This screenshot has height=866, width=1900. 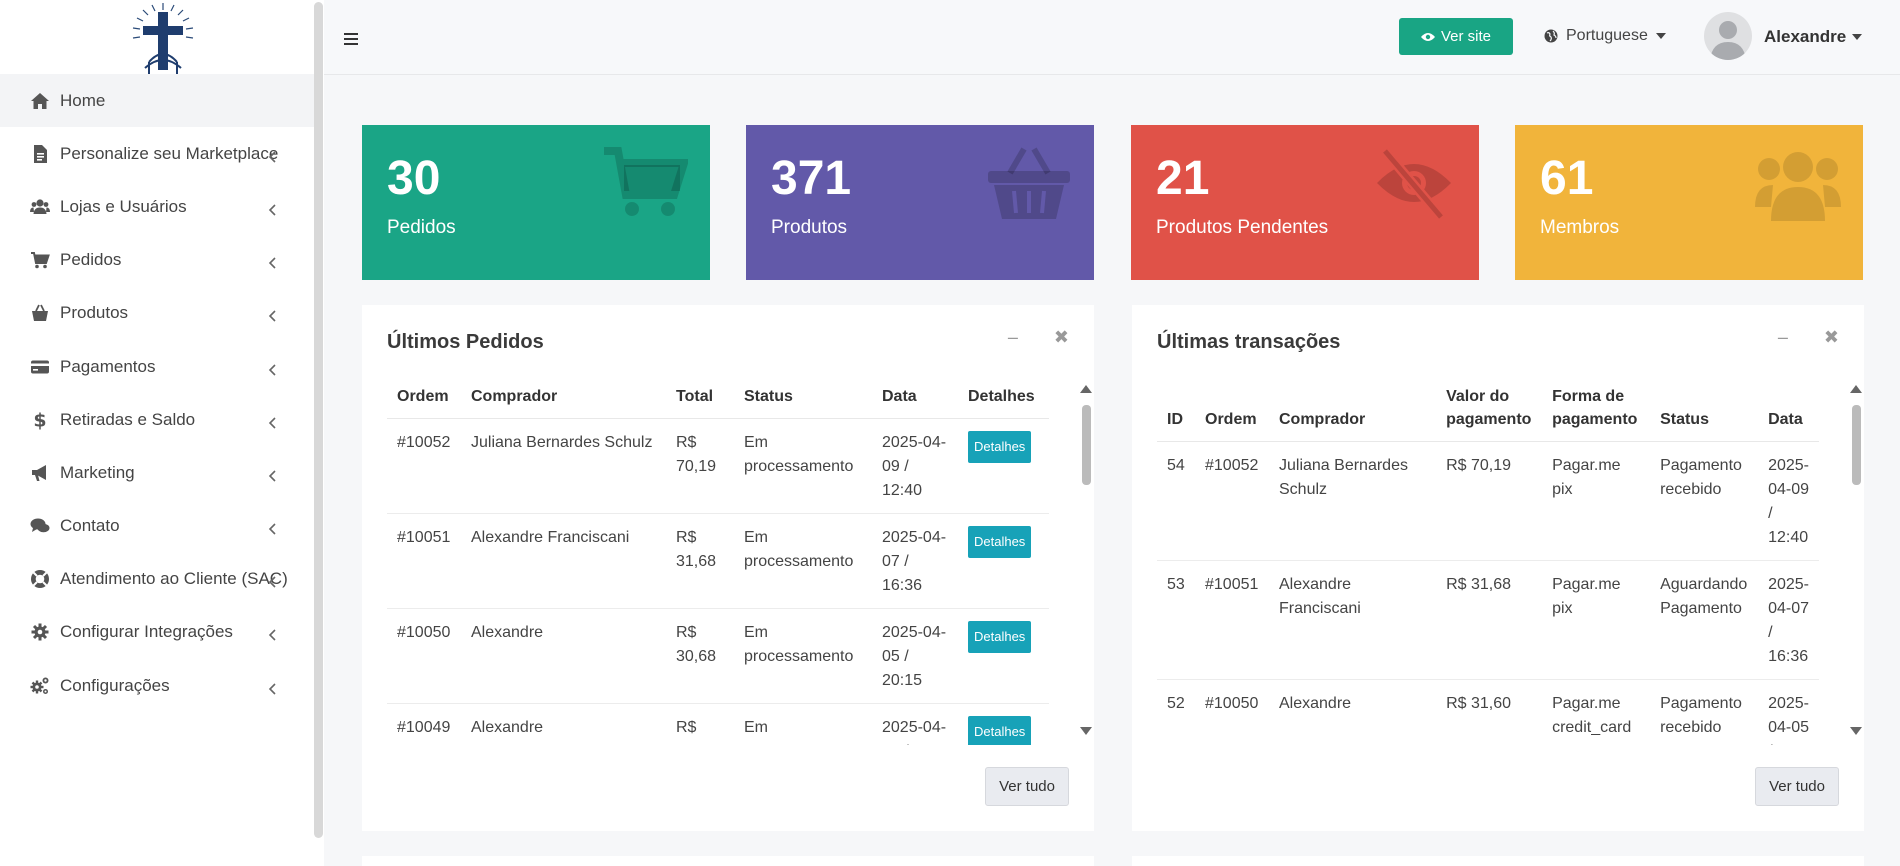 What do you see at coordinates (1027, 786) in the screenshot?
I see `view-all-orders-button: Ver tudo` at bounding box center [1027, 786].